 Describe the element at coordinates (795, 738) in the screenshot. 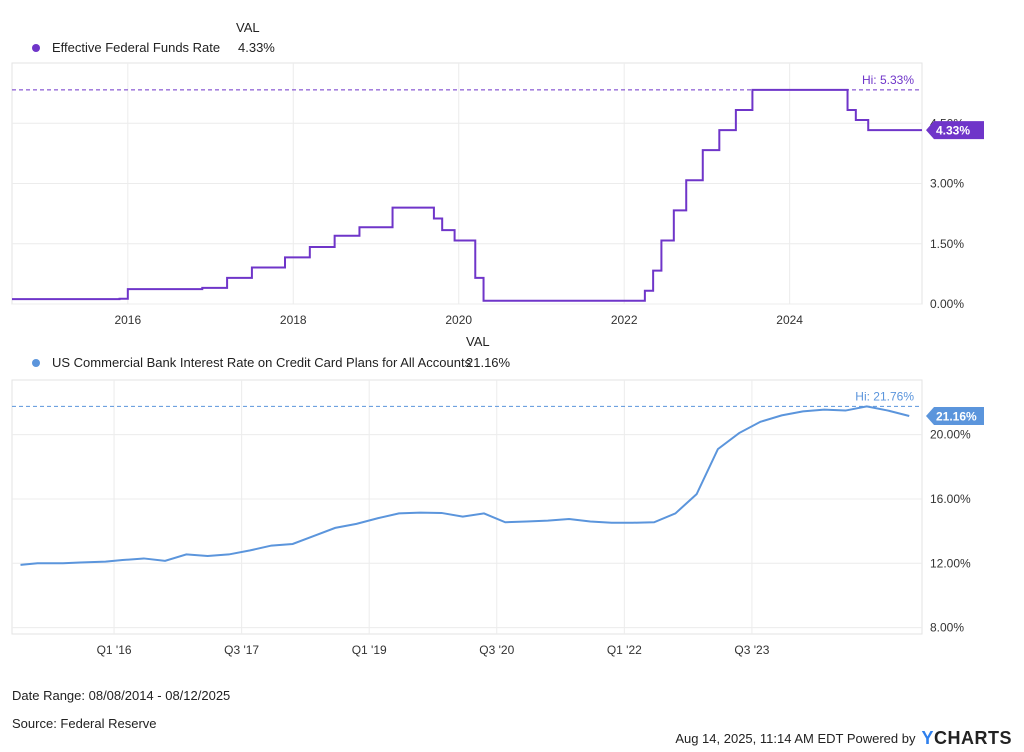

I see `timestamp-text: Aug 14, 2025, 11:14 AM EDT Powered by` at that location.